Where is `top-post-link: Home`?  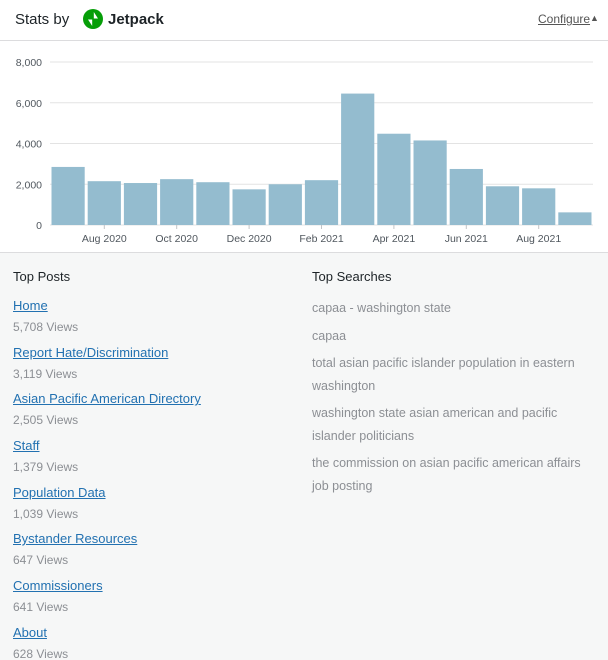 top-post-link: Home is located at coordinates (30, 305).